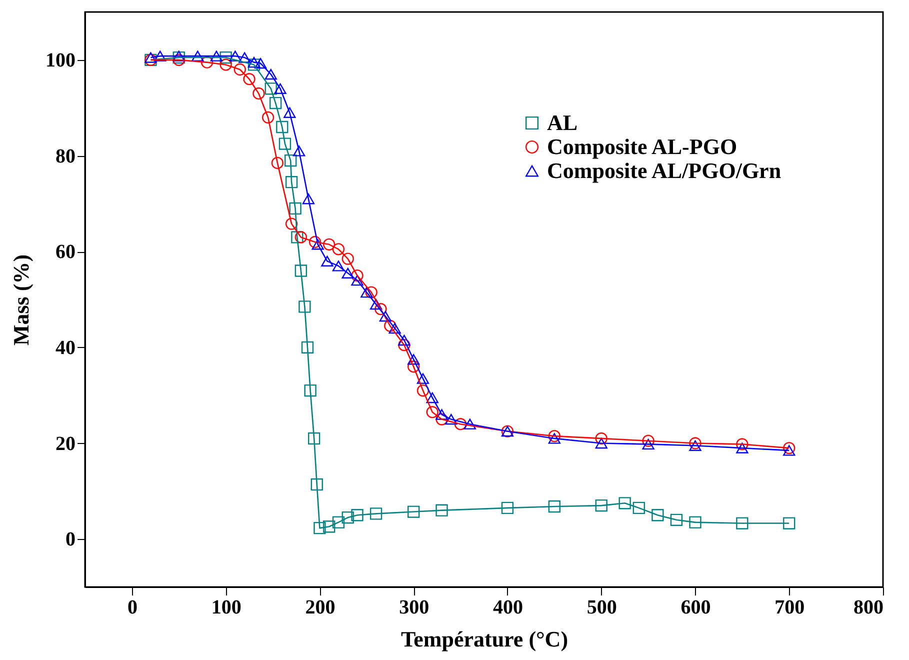 Image resolution: width=909 pixels, height=660 pixels. What do you see at coordinates (664, 170) in the screenshot?
I see `legend-label: Composite AL/PGO/Grn` at bounding box center [664, 170].